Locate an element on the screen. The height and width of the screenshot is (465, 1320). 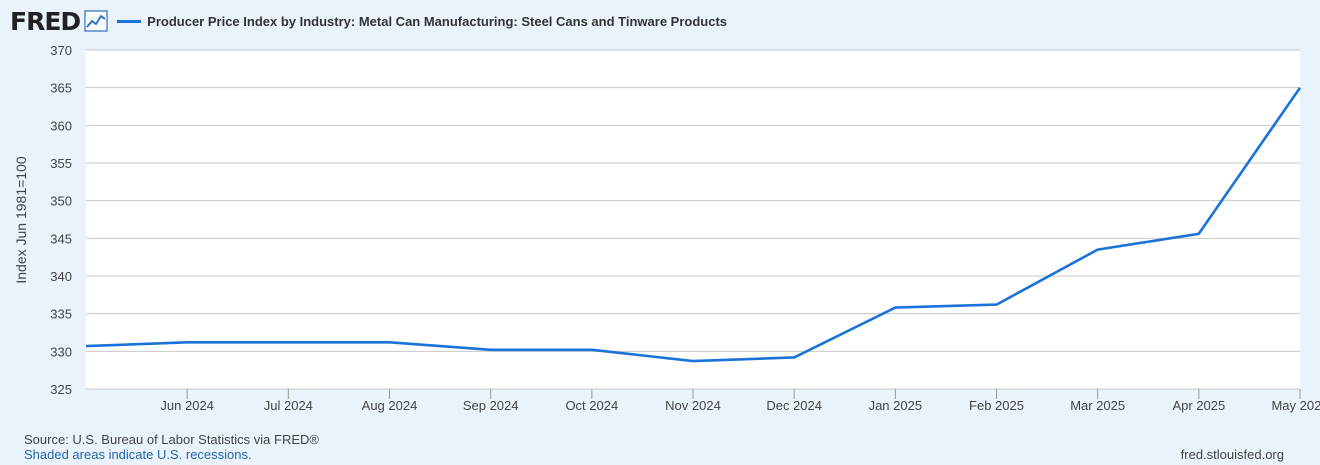
x-tick-label: Jan 2025 is located at coordinates (896, 405).